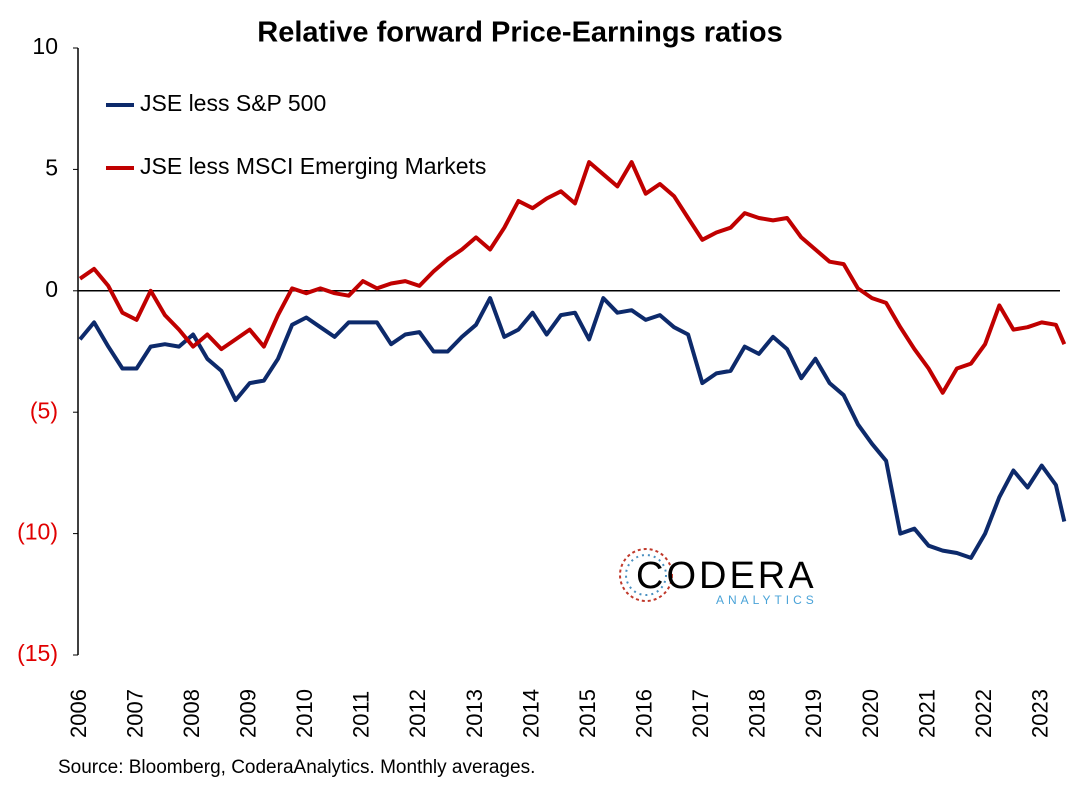  I want to click on x-tick-label: 2007, so click(134, 713).